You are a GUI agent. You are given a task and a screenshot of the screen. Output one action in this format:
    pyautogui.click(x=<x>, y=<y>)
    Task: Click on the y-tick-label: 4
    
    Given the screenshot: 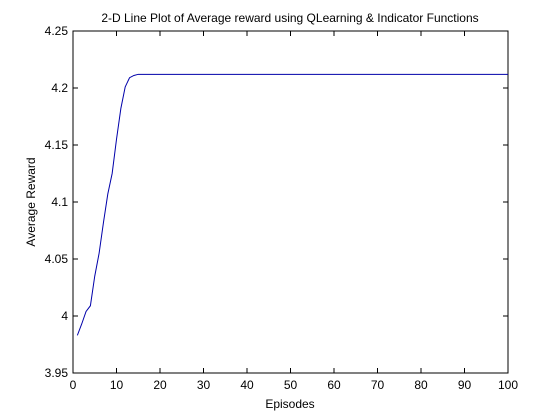 What is the action you would take?
    pyautogui.click(x=64, y=316)
    